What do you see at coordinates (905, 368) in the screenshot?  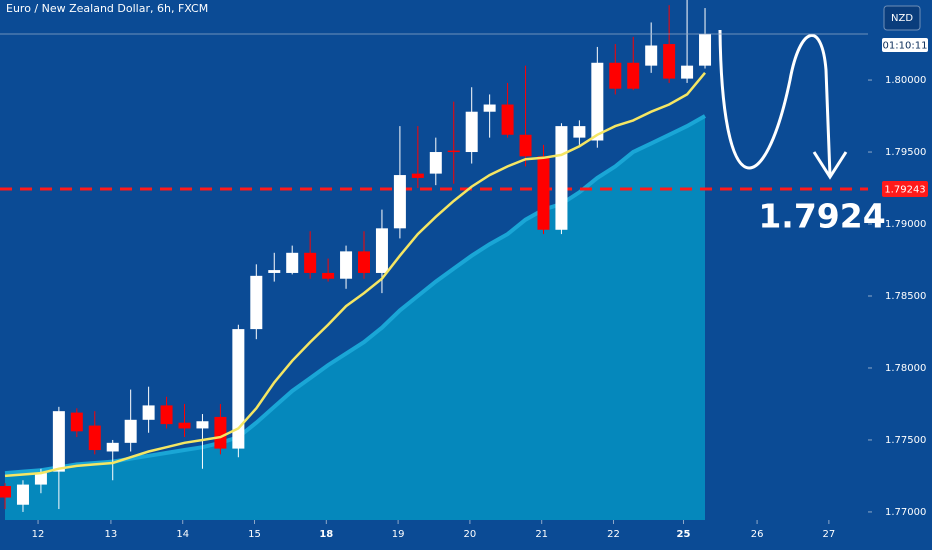 I see `y-tick-label: 1.78000` at bounding box center [905, 368].